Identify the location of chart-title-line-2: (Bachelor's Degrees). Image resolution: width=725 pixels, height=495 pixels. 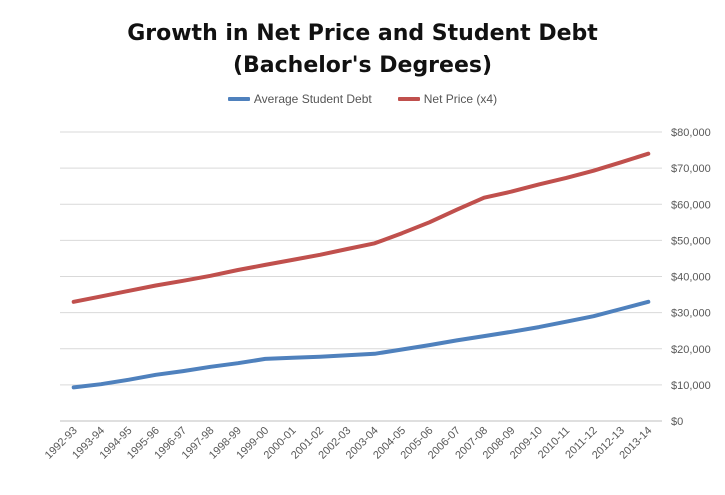
(362, 65).